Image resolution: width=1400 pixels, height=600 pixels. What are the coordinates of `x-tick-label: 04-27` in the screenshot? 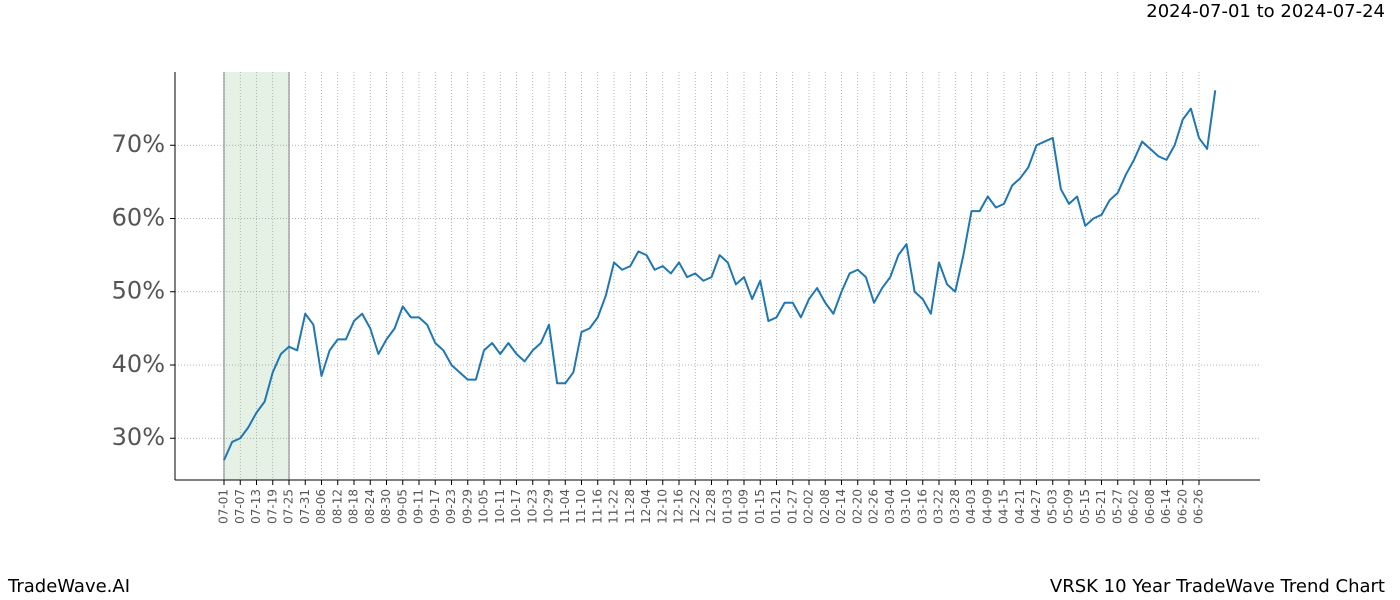 It's located at (1036, 506).